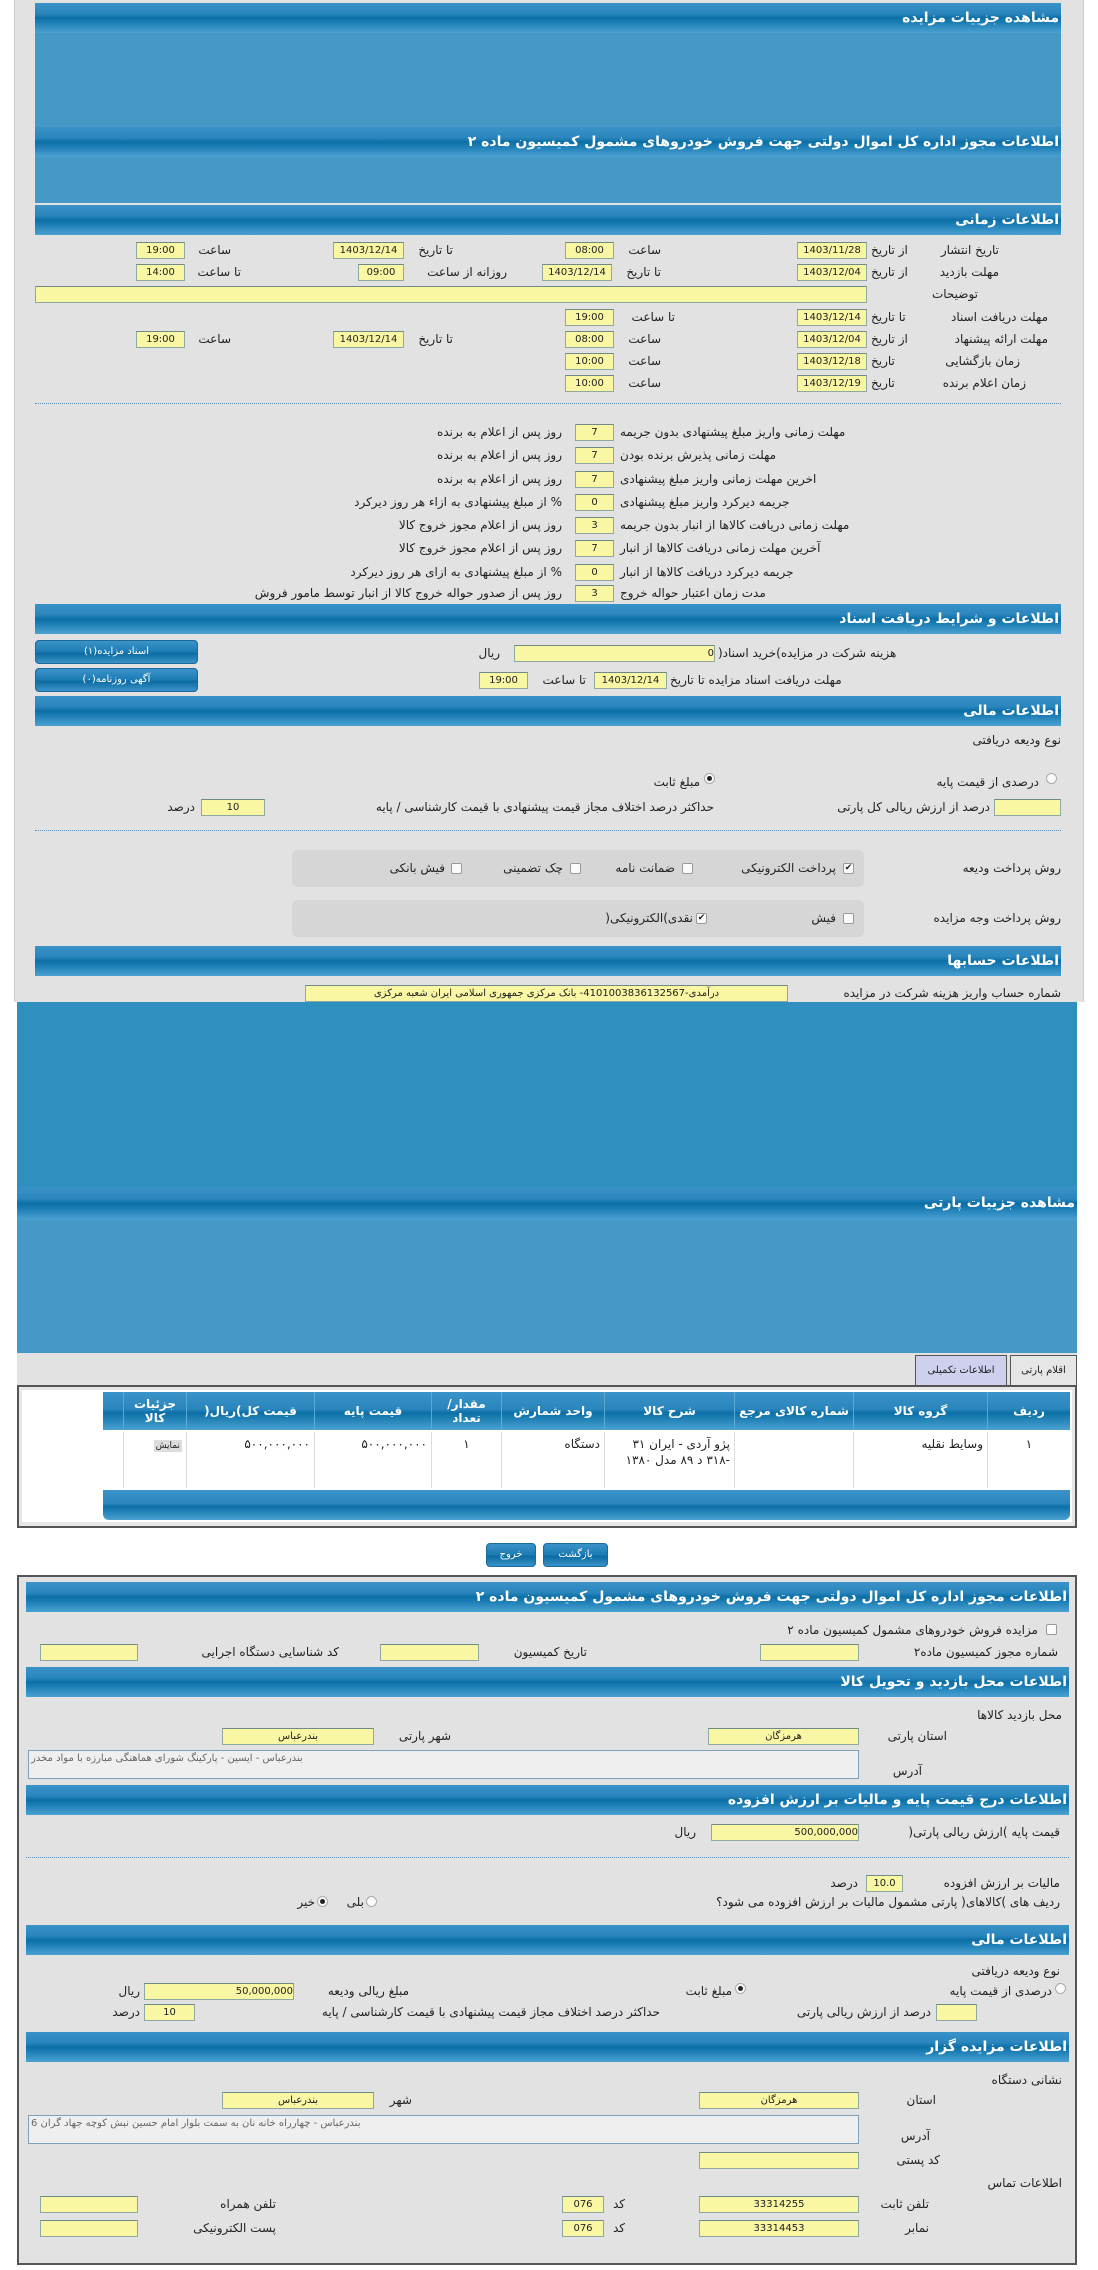 This screenshot has height=2270, width=1098. Describe the element at coordinates (89, 1652) in the screenshot. I see `org-code-field` at that location.